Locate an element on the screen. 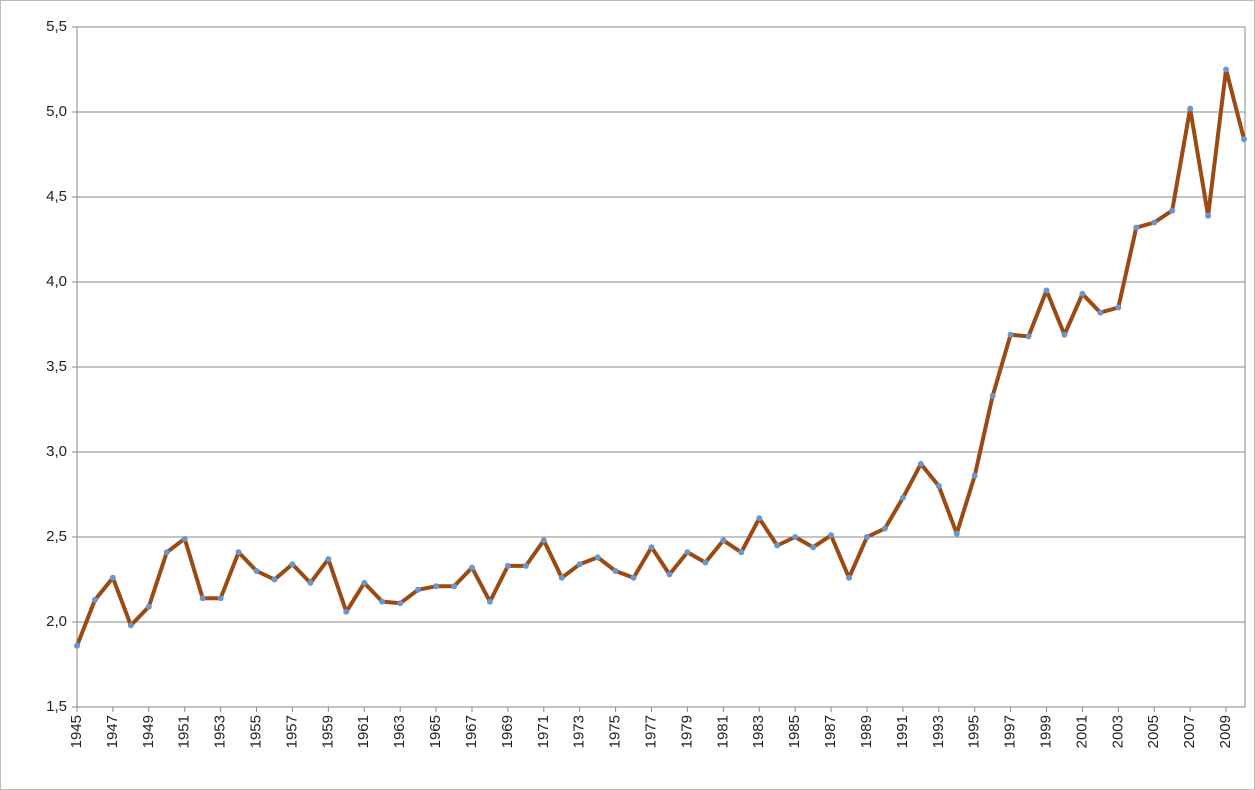 The image size is (1255, 790). x-tick-label: 1989 is located at coordinates (866, 731).